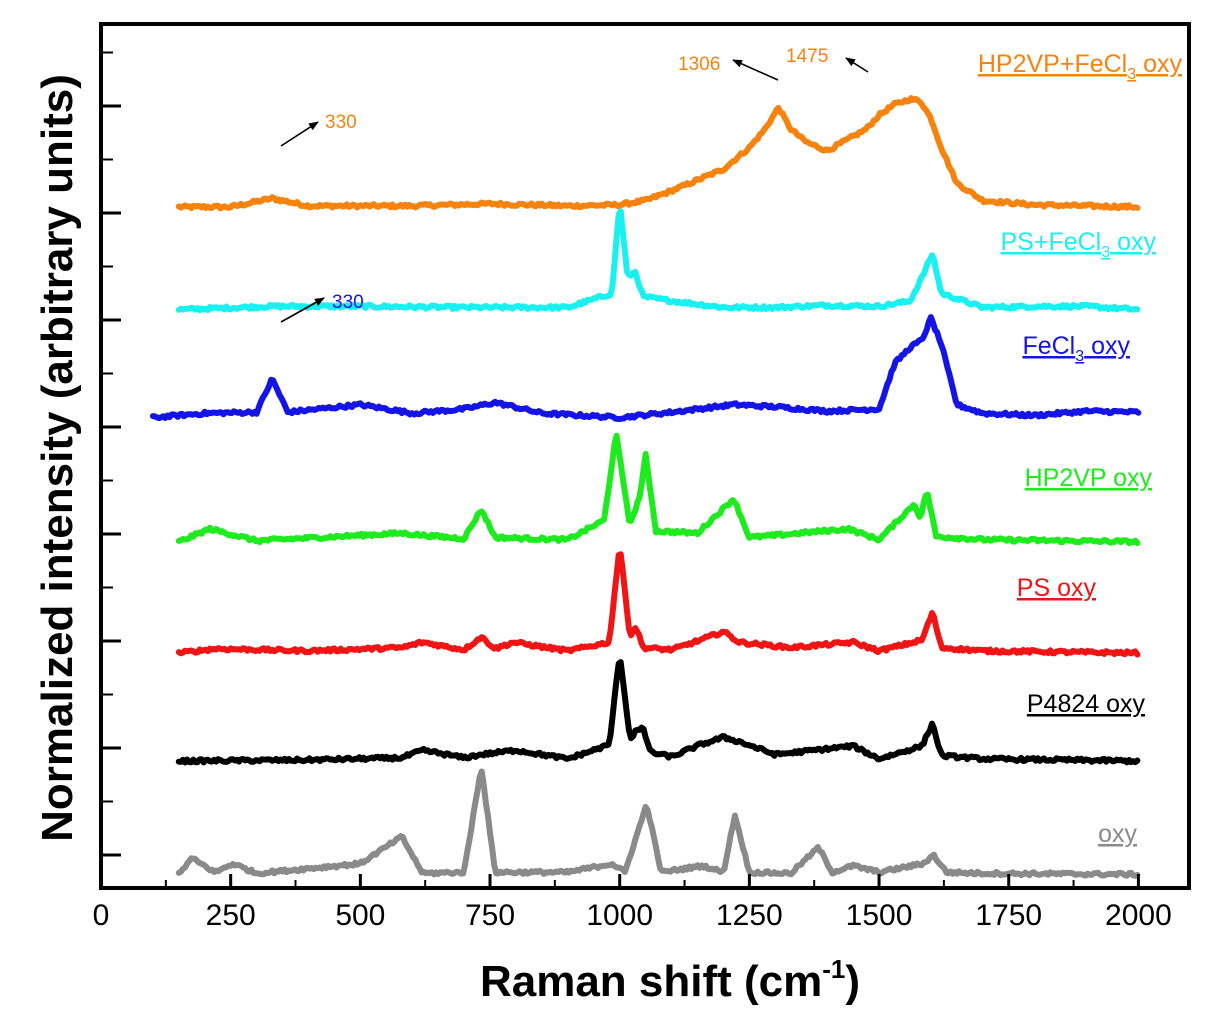 Image resolution: width=1213 pixels, height=1018 pixels. I want to click on peak-annotations: 330 1306 1475 330, so click(574, 184).